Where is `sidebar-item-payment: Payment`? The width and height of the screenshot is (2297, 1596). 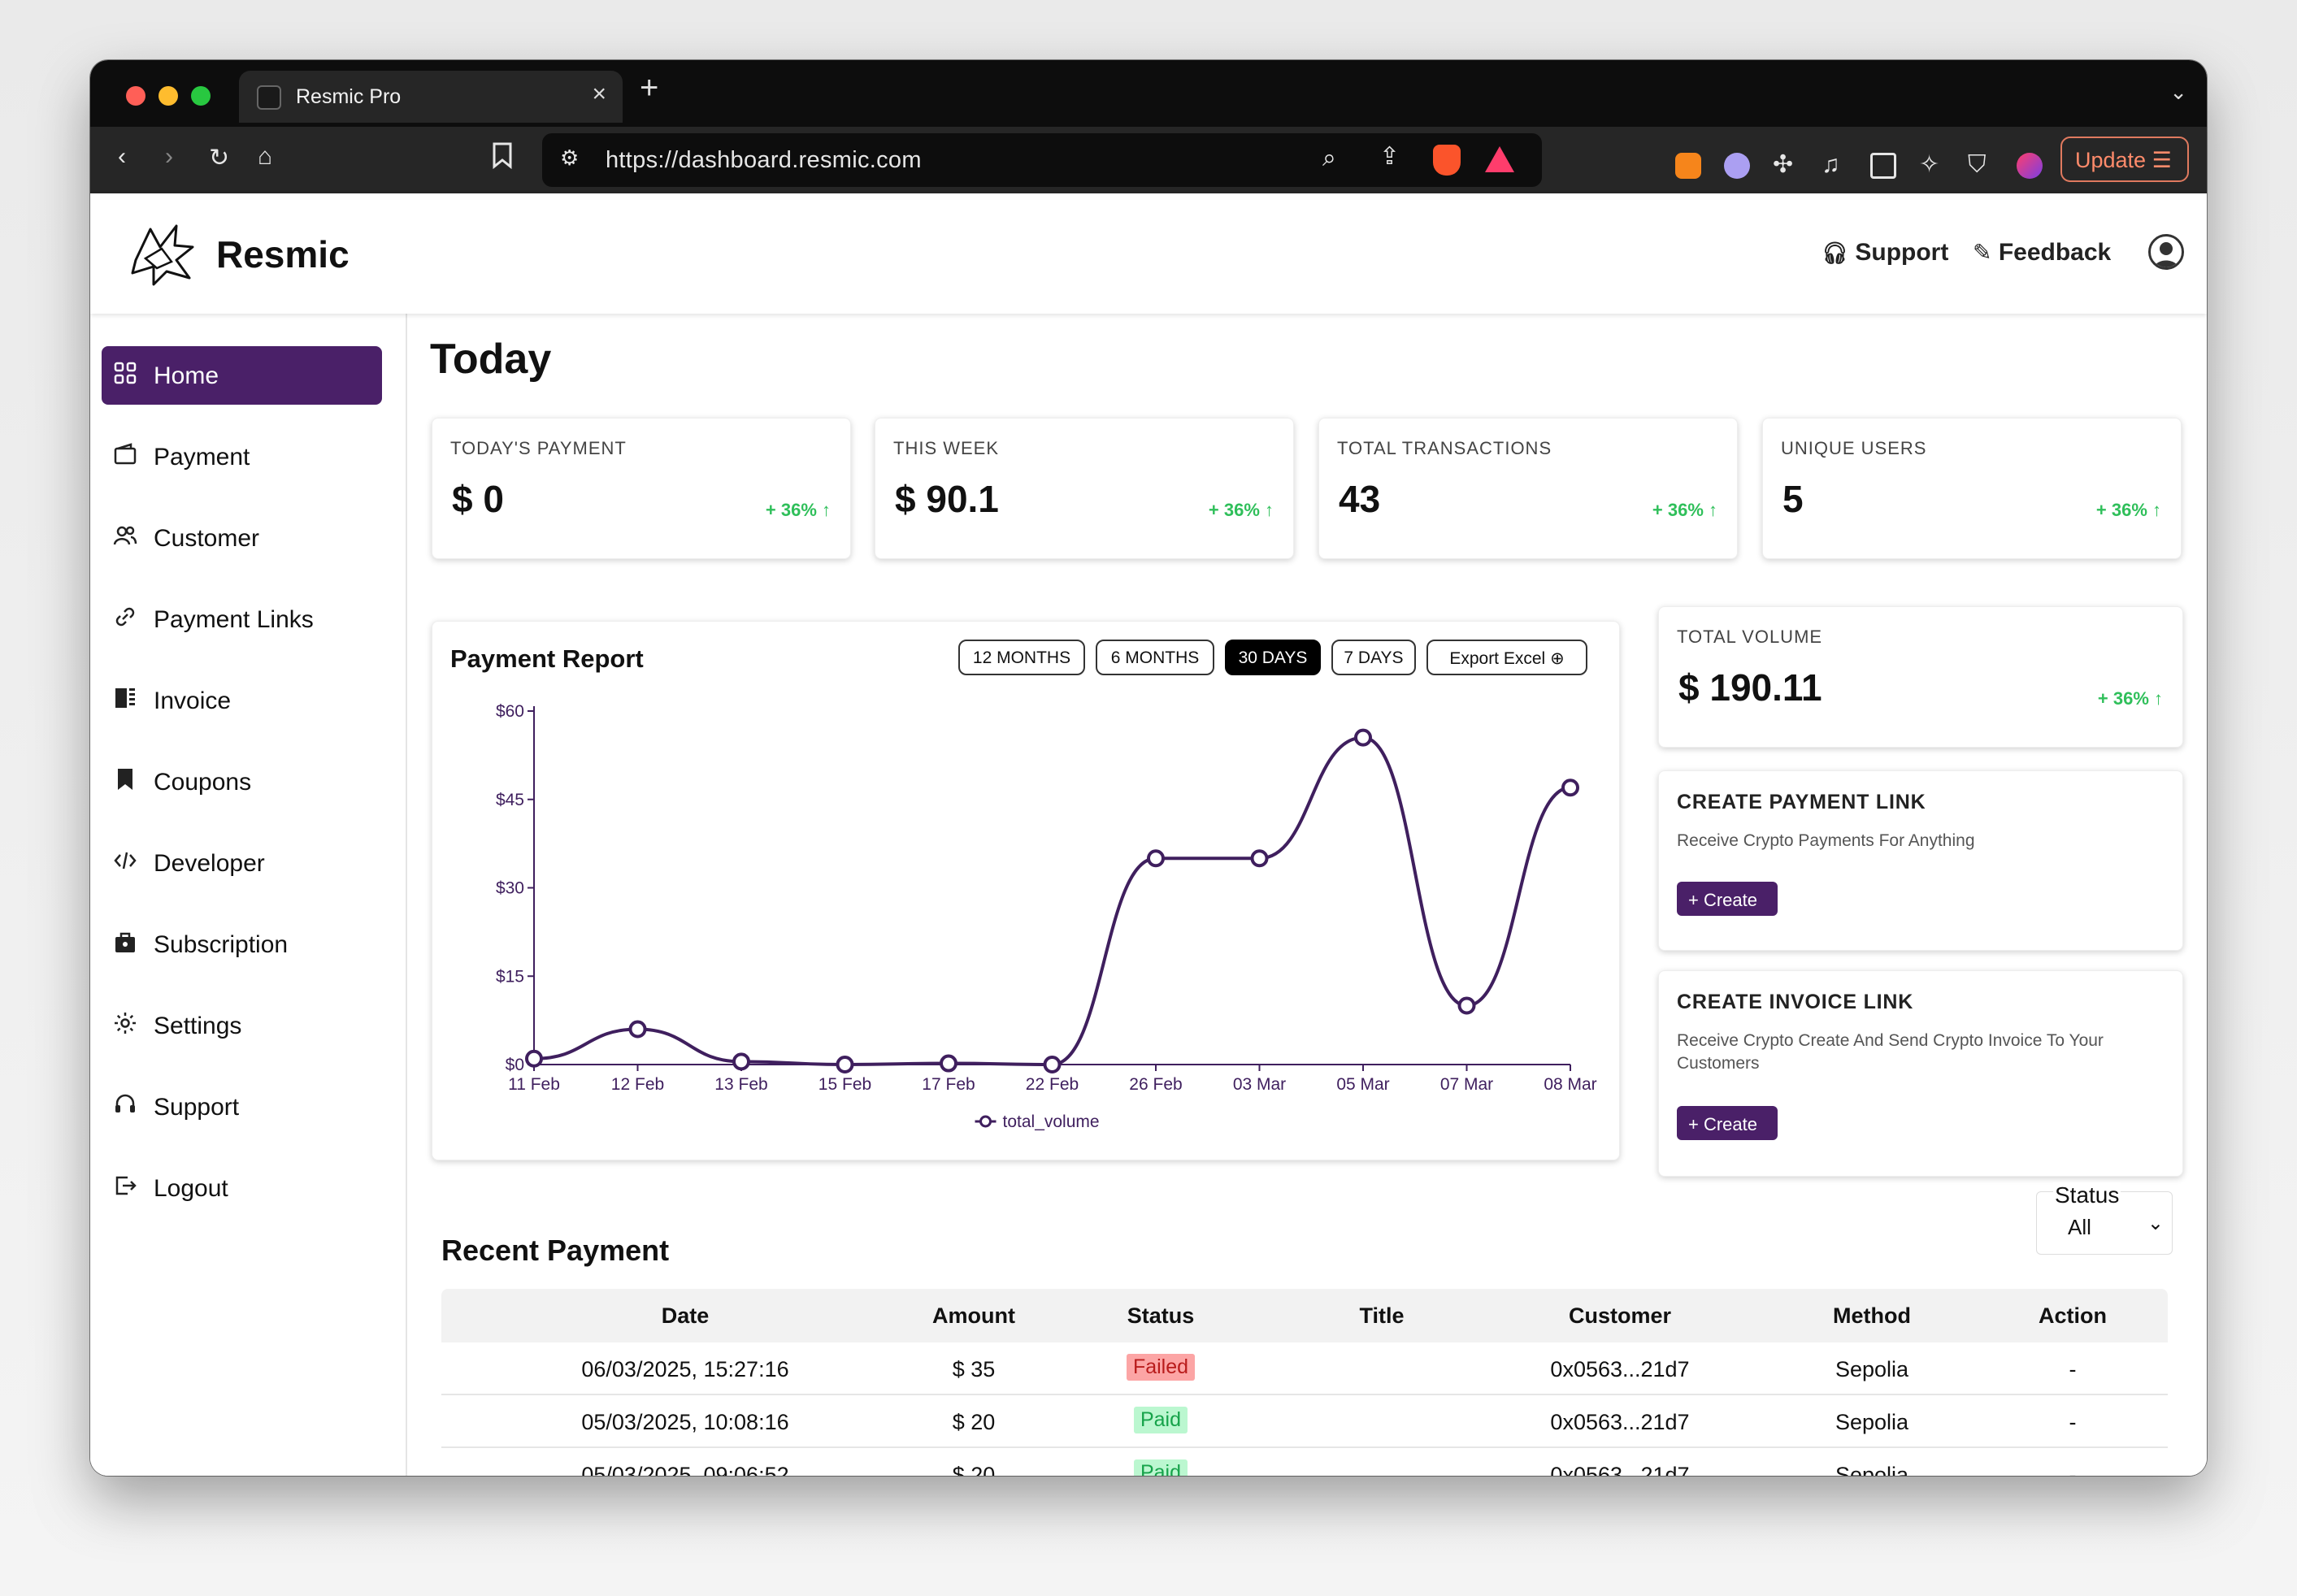 sidebar-item-payment: Payment is located at coordinates (242, 456).